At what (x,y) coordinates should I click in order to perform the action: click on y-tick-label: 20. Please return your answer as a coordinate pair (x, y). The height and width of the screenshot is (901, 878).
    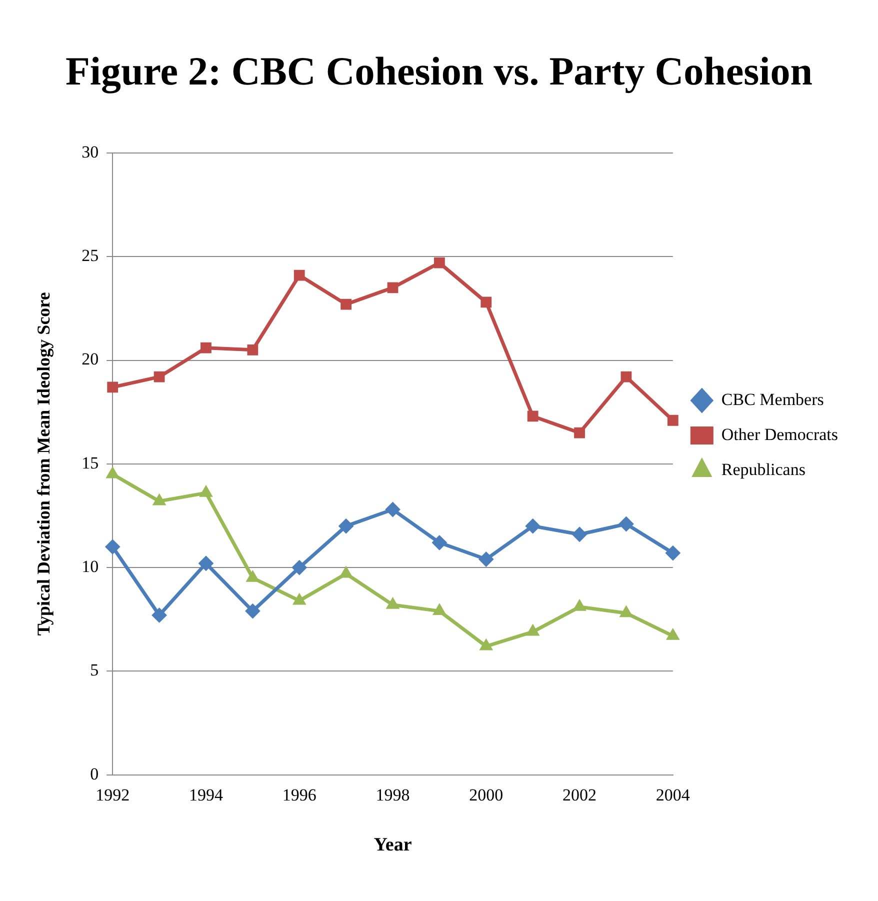
    Looking at the image, I should click on (90, 359).